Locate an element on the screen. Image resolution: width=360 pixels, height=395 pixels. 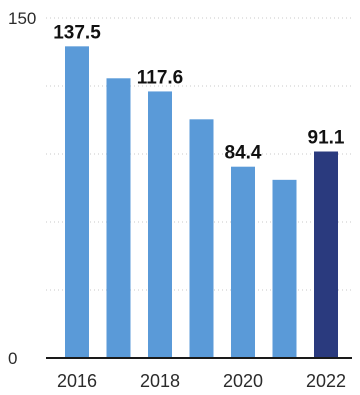
bar-2018 is located at coordinates (160, 224).